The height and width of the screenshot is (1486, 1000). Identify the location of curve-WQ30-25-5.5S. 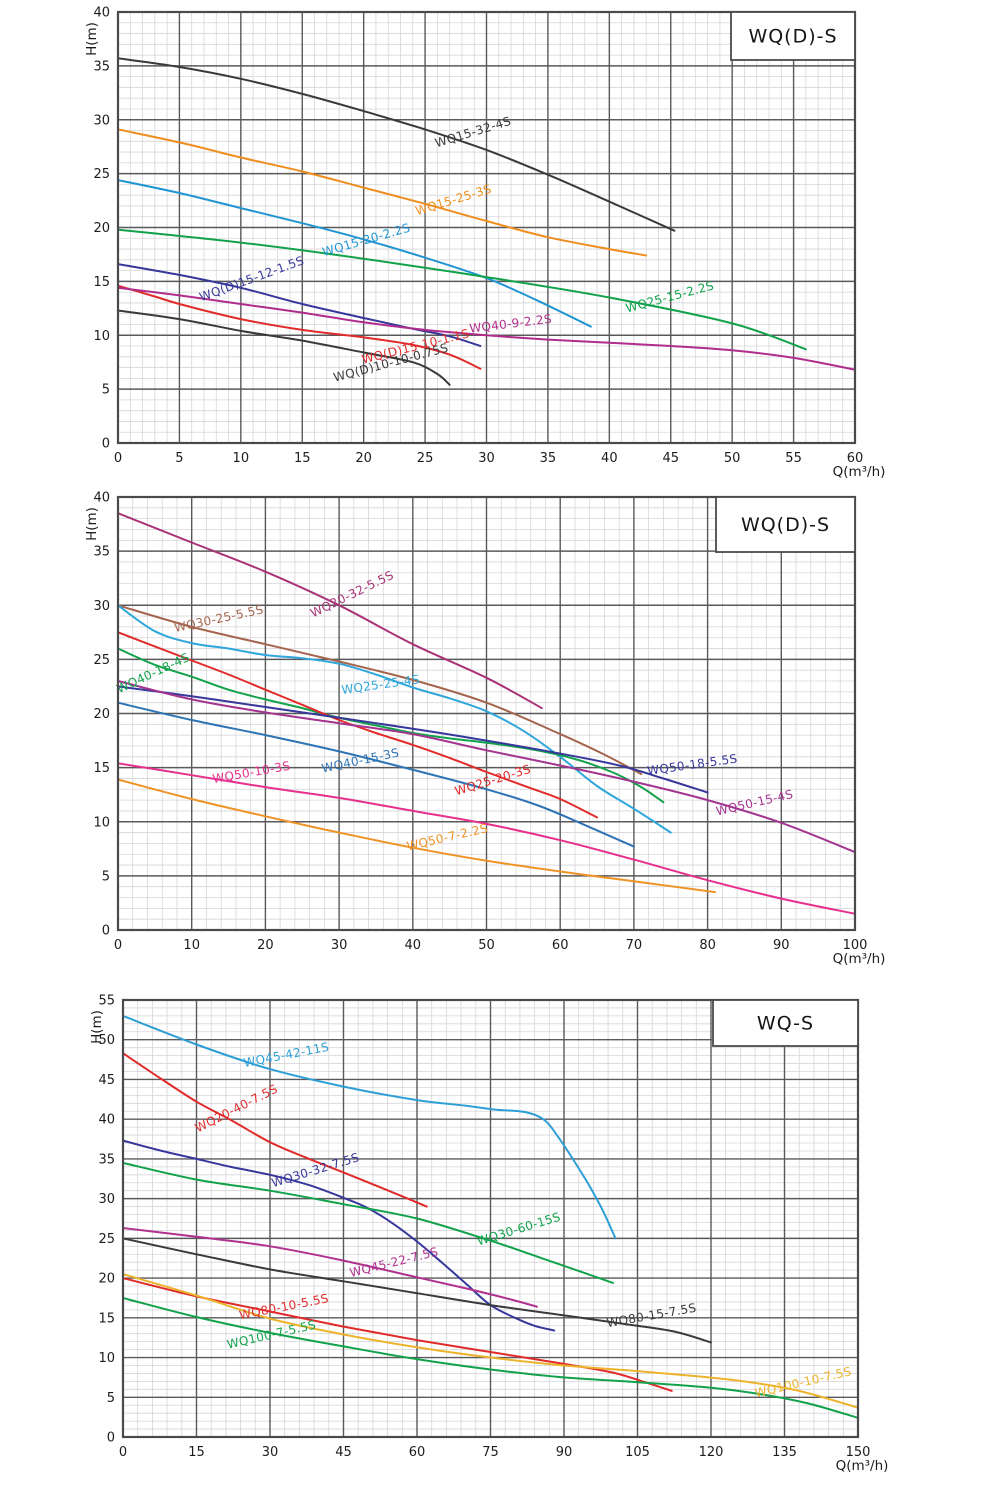
(380, 690).